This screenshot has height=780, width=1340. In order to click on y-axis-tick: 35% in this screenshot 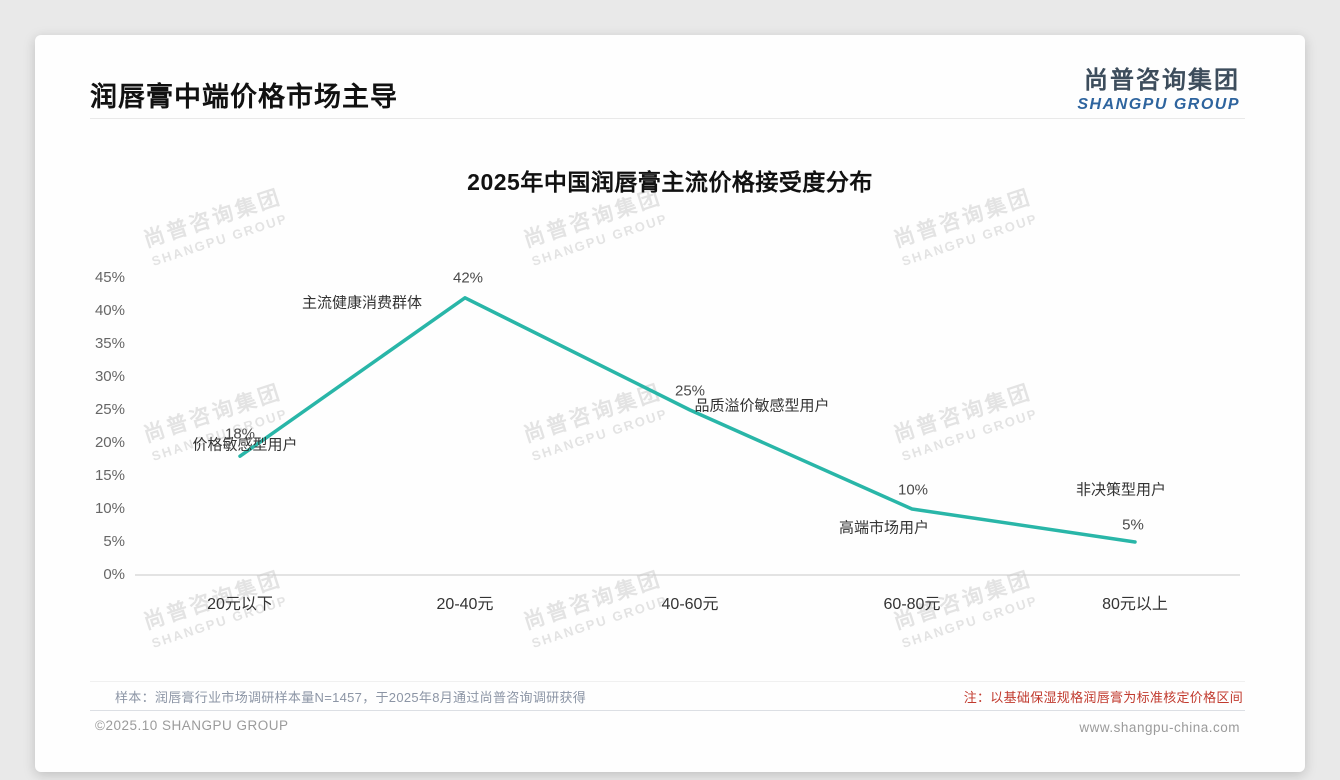, I will do `click(109, 343)`.